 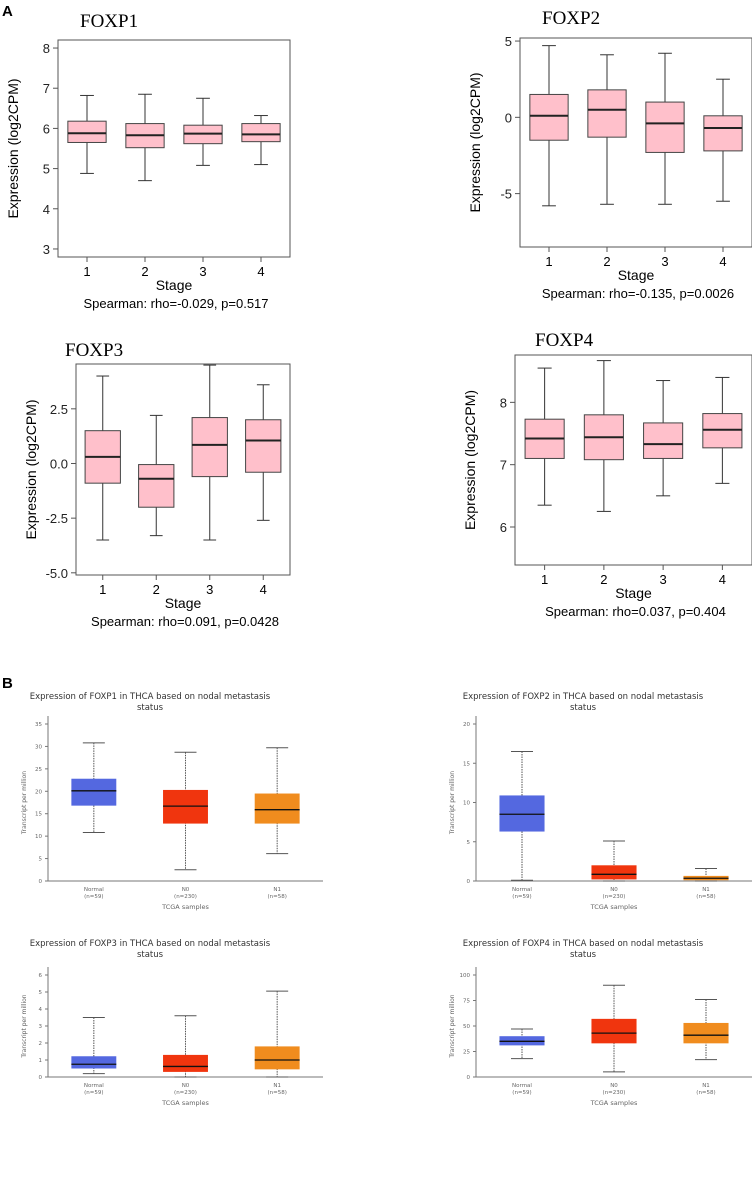 What do you see at coordinates (503, 402) in the screenshot?
I see `y-tick-label: 8` at bounding box center [503, 402].